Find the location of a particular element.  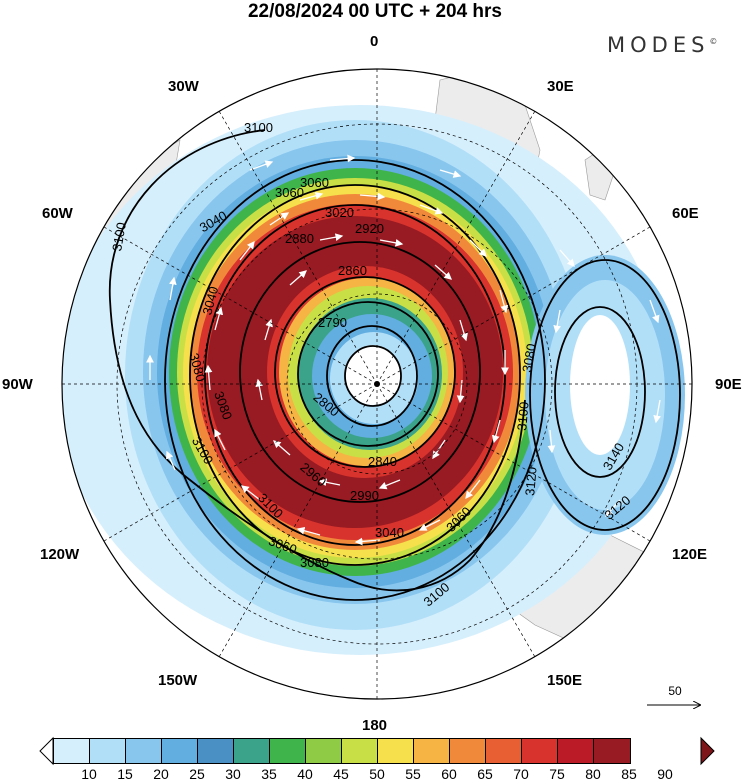

colorbar-min-cap is located at coordinates (46, 751).